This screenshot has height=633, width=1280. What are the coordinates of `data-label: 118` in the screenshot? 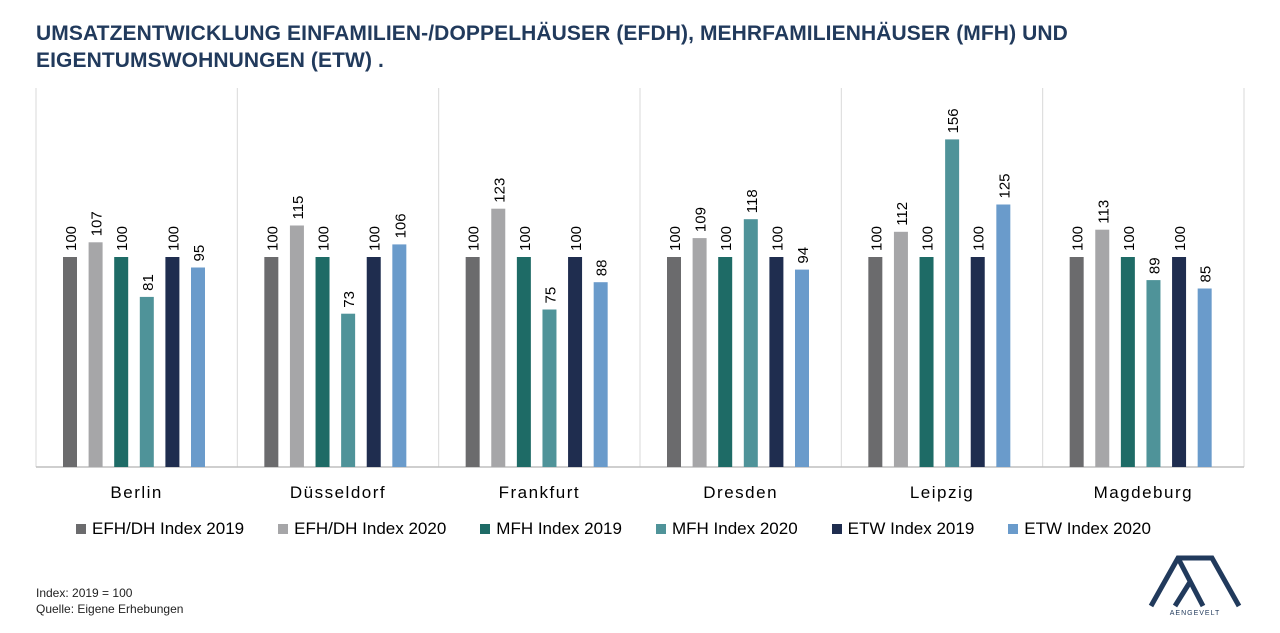 It's located at (752, 201).